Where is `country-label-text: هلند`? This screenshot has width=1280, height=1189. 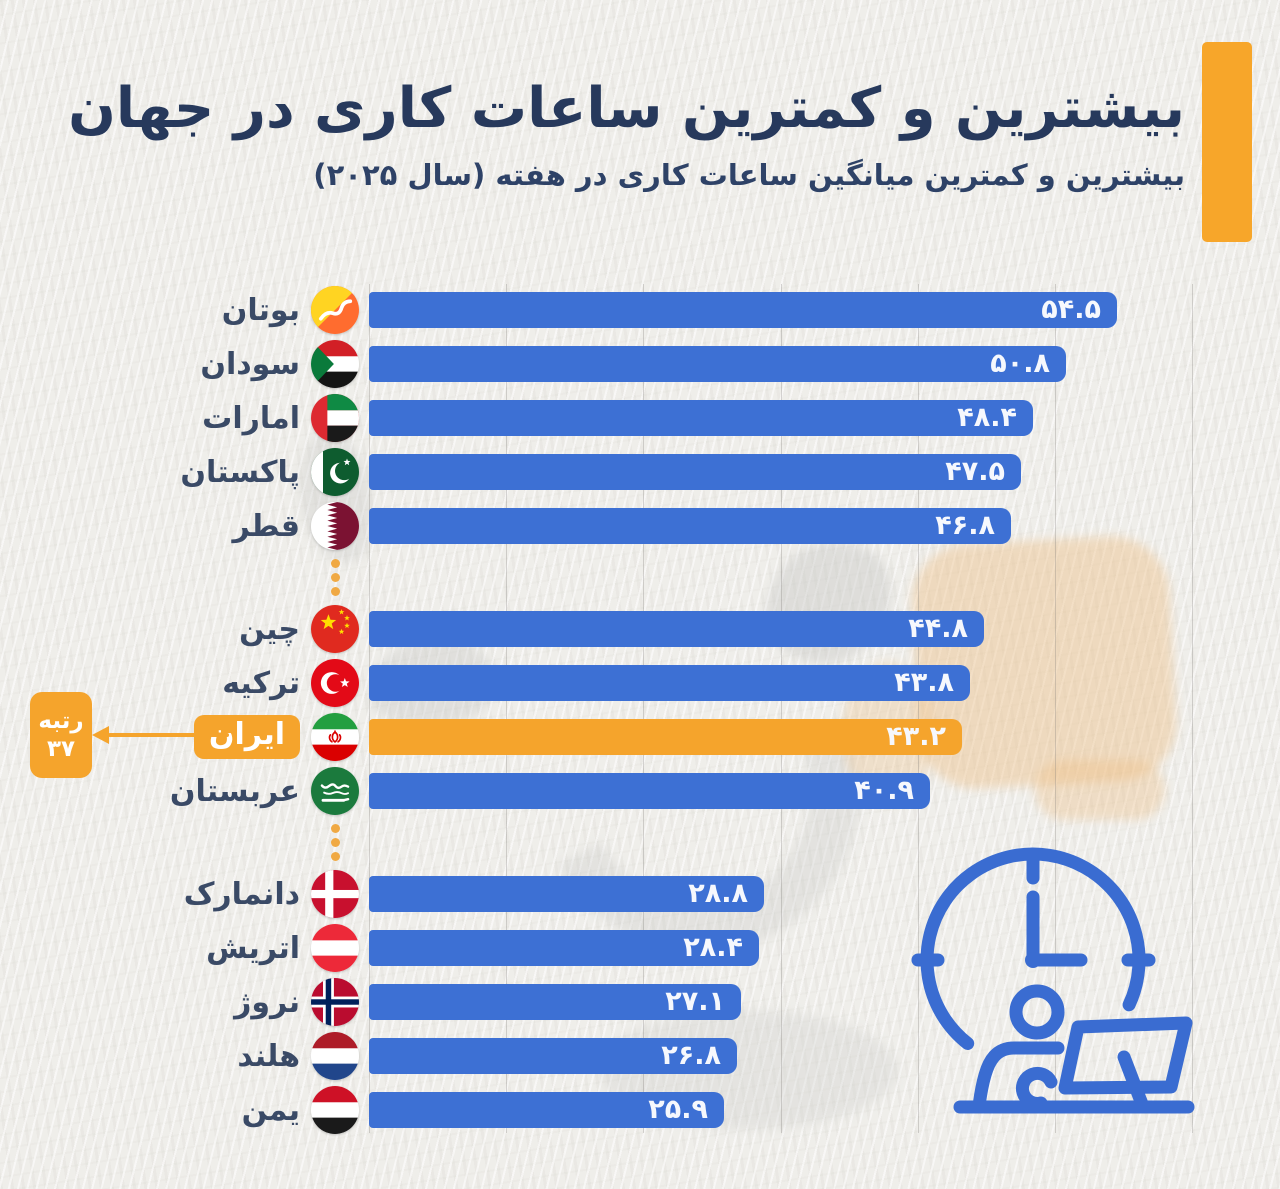 country-label-text: هلند is located at coordinates (268, 1056).